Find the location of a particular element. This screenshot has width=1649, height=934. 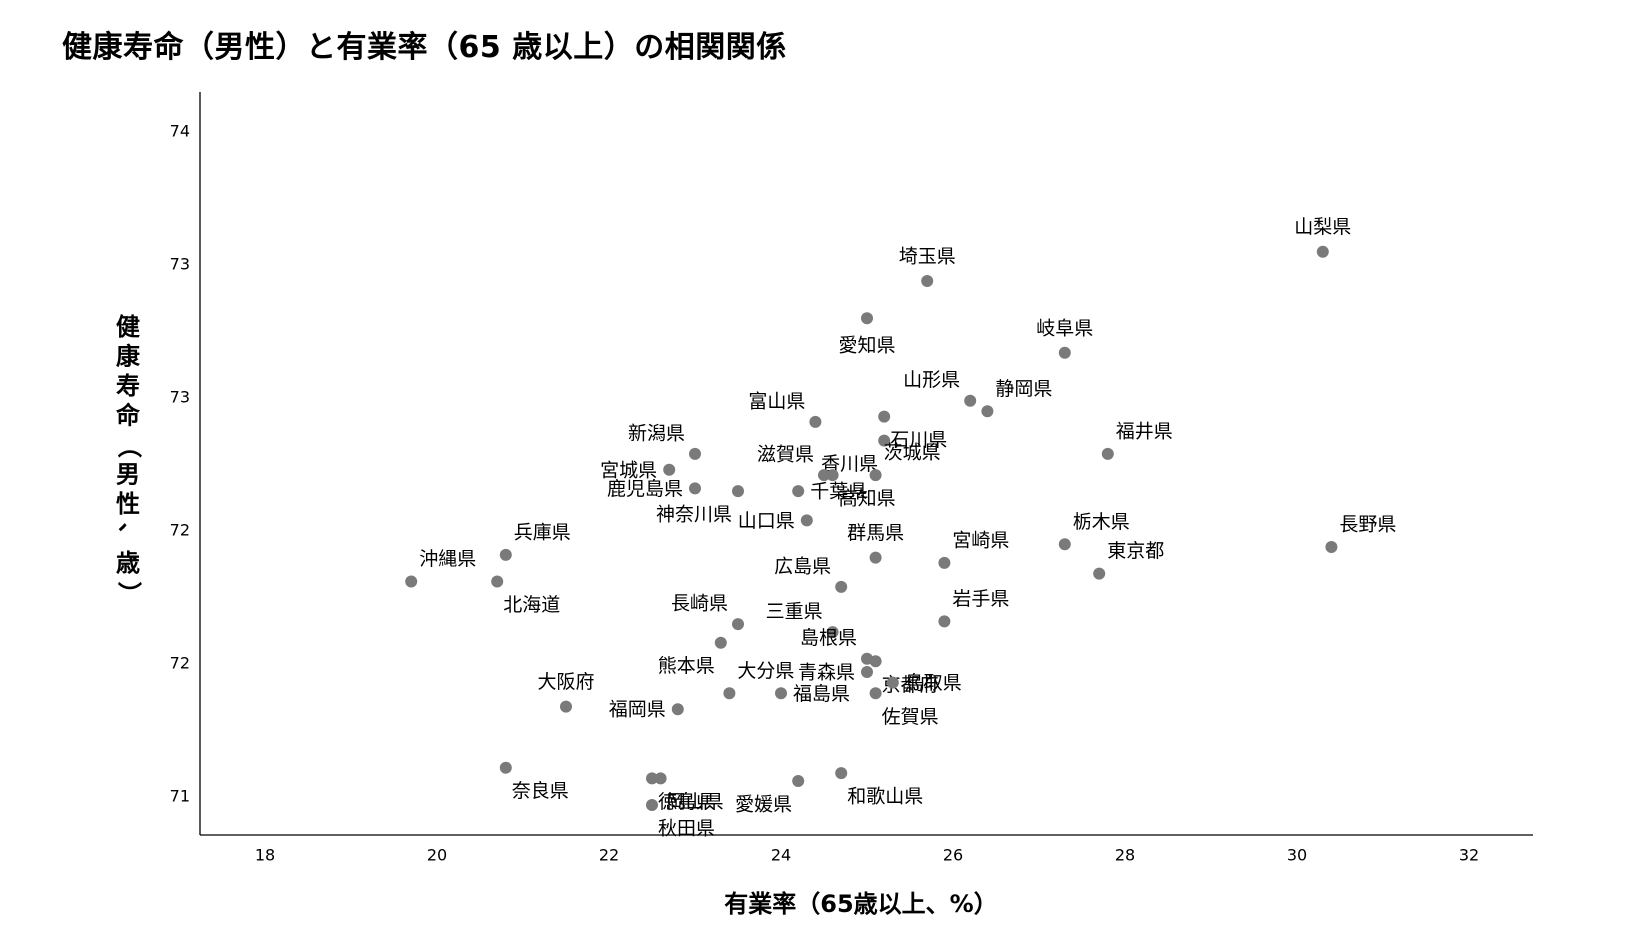

point-label: 福島県 is located at coordinates (821, 694).